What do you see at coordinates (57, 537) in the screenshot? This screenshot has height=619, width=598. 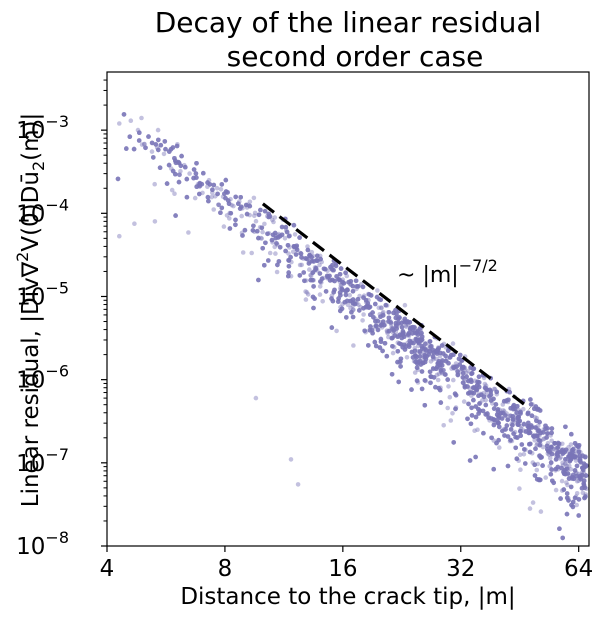 I see `y-tick-label-exponent: −8` at bounding box center [57, 537].